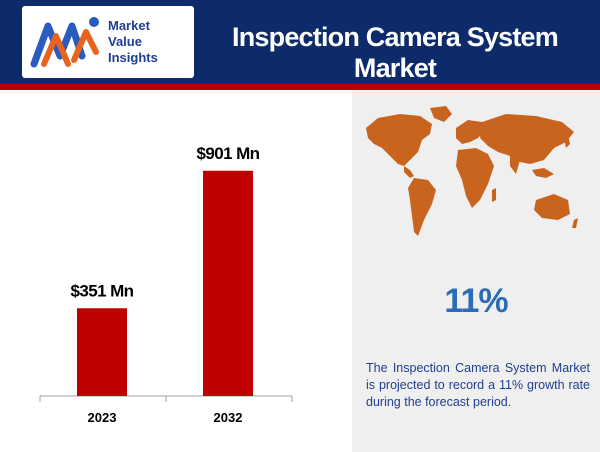  What do you see at coordinates (472, 171) in the screenshot?
I see `world-map-icon` at bounding box center [472, 171].